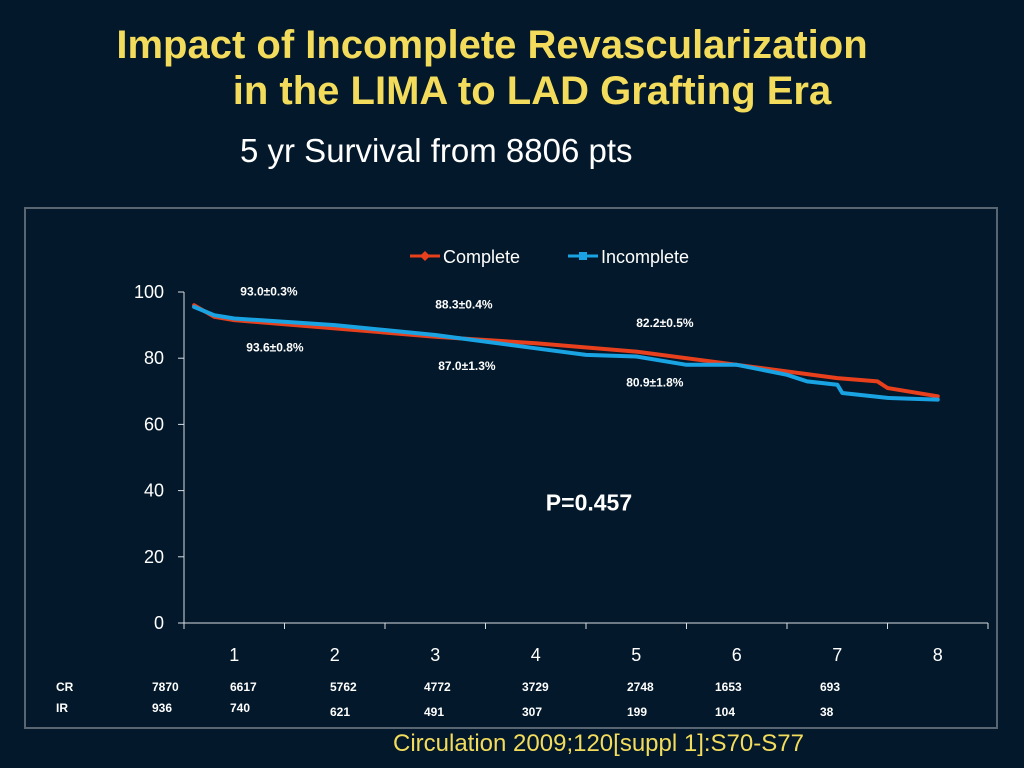 This screenshot has width=1024, height=768. What do you see at coordinates (434, 712) in the screenshot?
I see `at-risk-value: 491` at bounding box center [434, 712].